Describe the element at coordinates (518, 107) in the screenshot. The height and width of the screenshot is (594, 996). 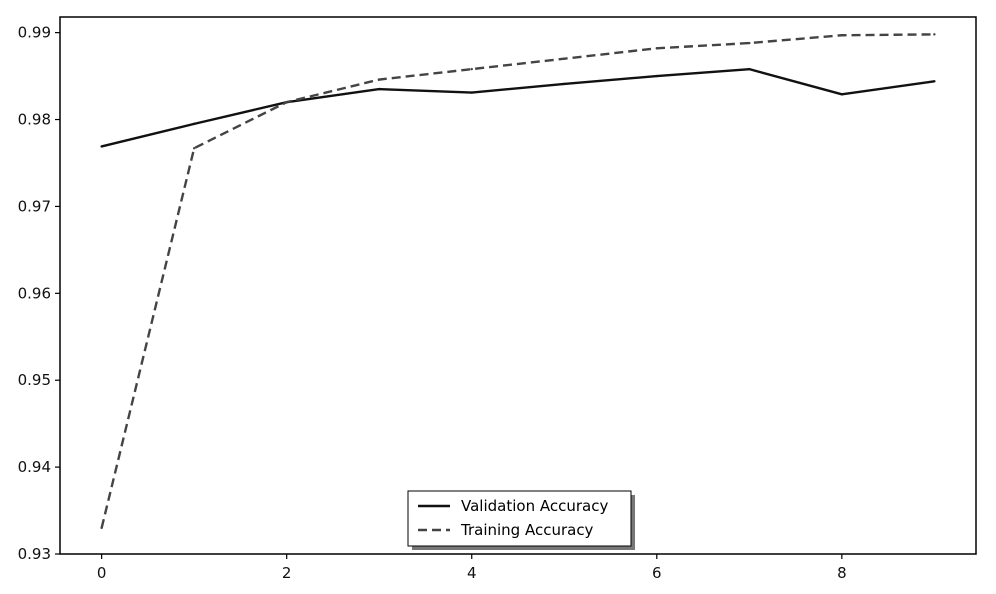
I see `series-line-validation-accuracy` at that location.